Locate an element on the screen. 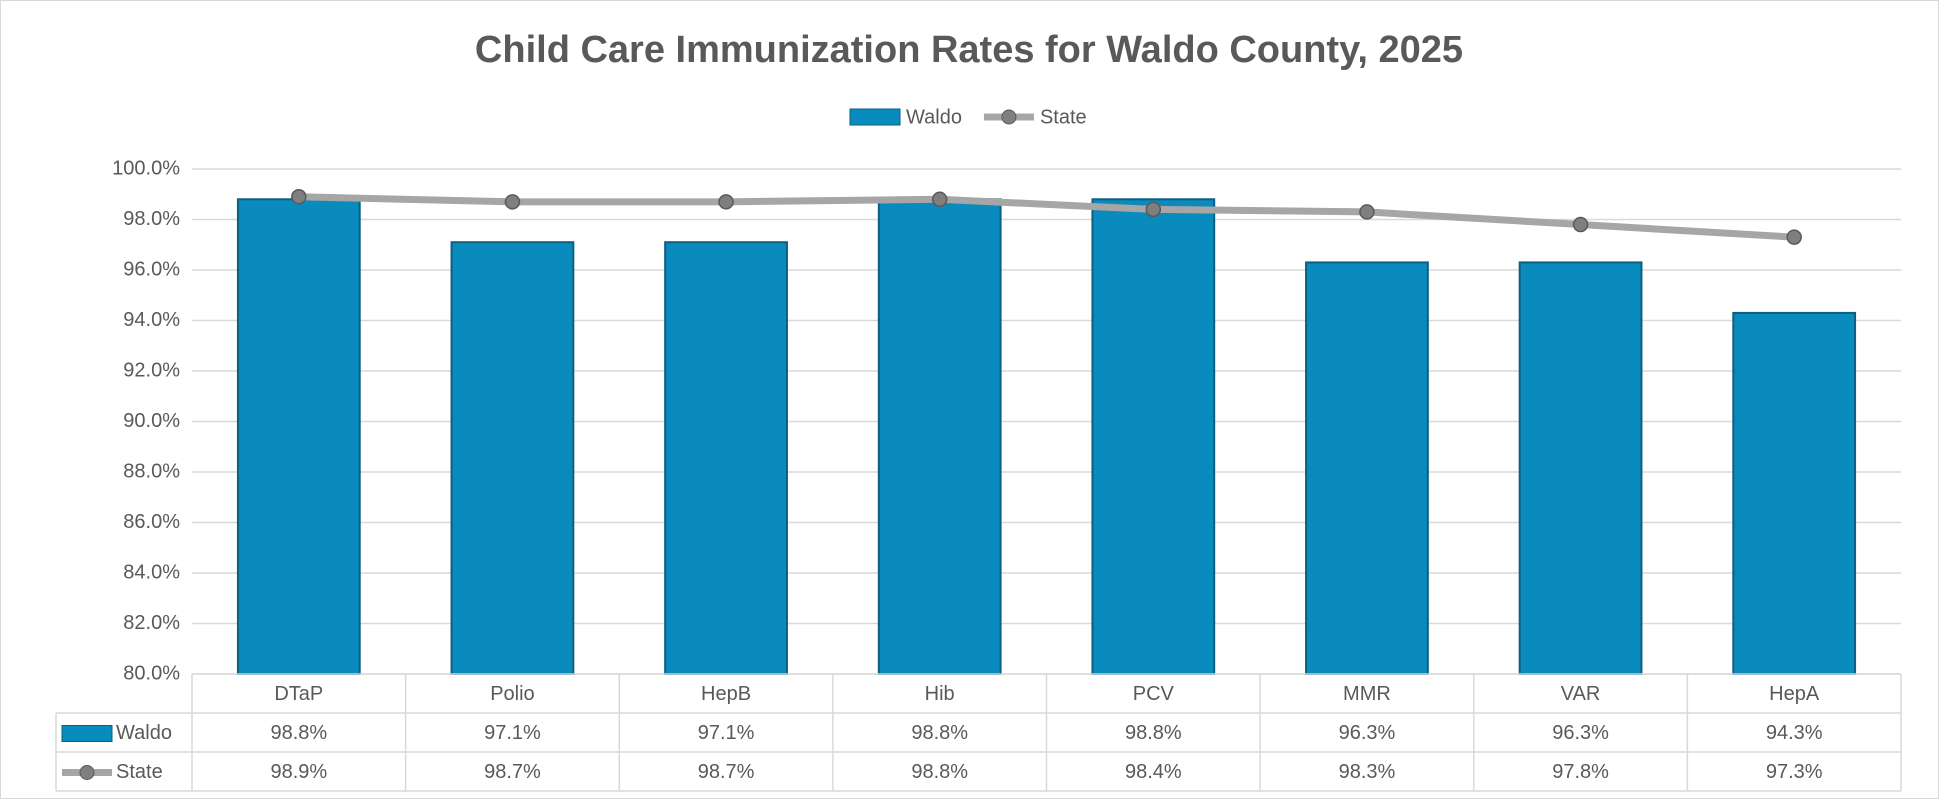 The width and height of the screenshot is (1939, 799). y-tick-label: 94.0% is located at coordinates (151, 320).